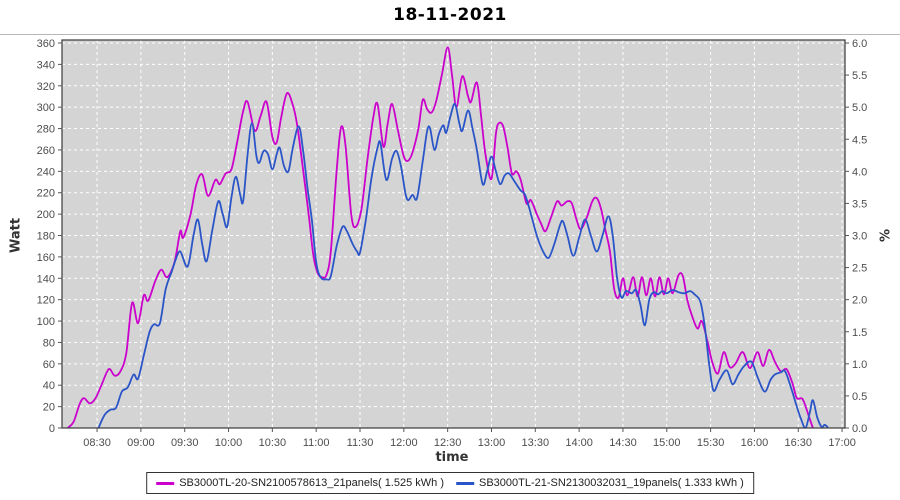 Image resolution: width=900 pixels, height=500 pixels. I want to click on x-tick-label: 08:30, so click(97, 443).